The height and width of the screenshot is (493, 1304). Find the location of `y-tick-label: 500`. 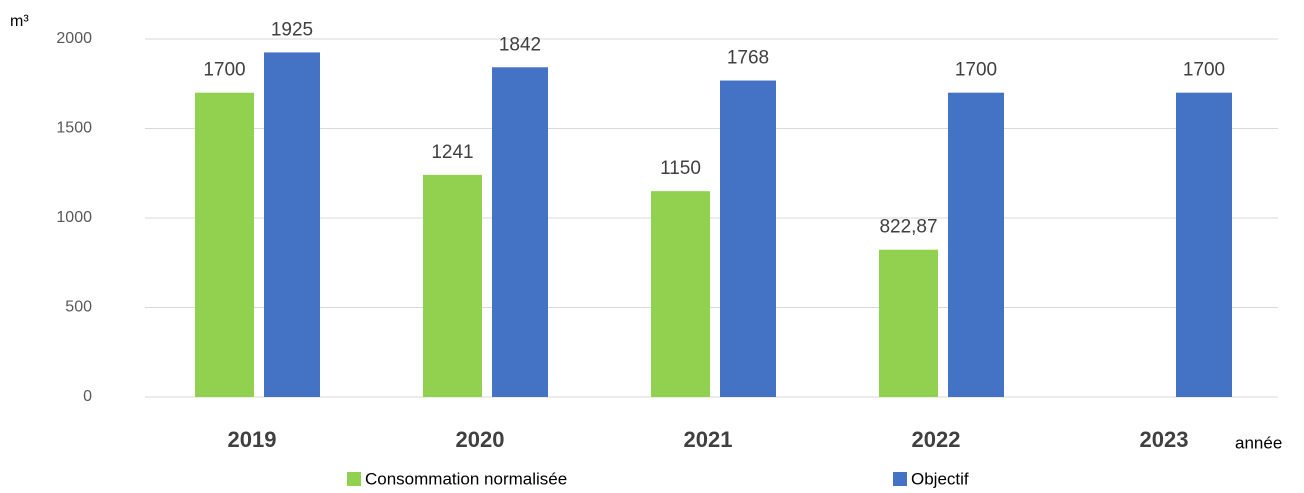

y-tick-label: 500 is located at coordinates (78, 307).